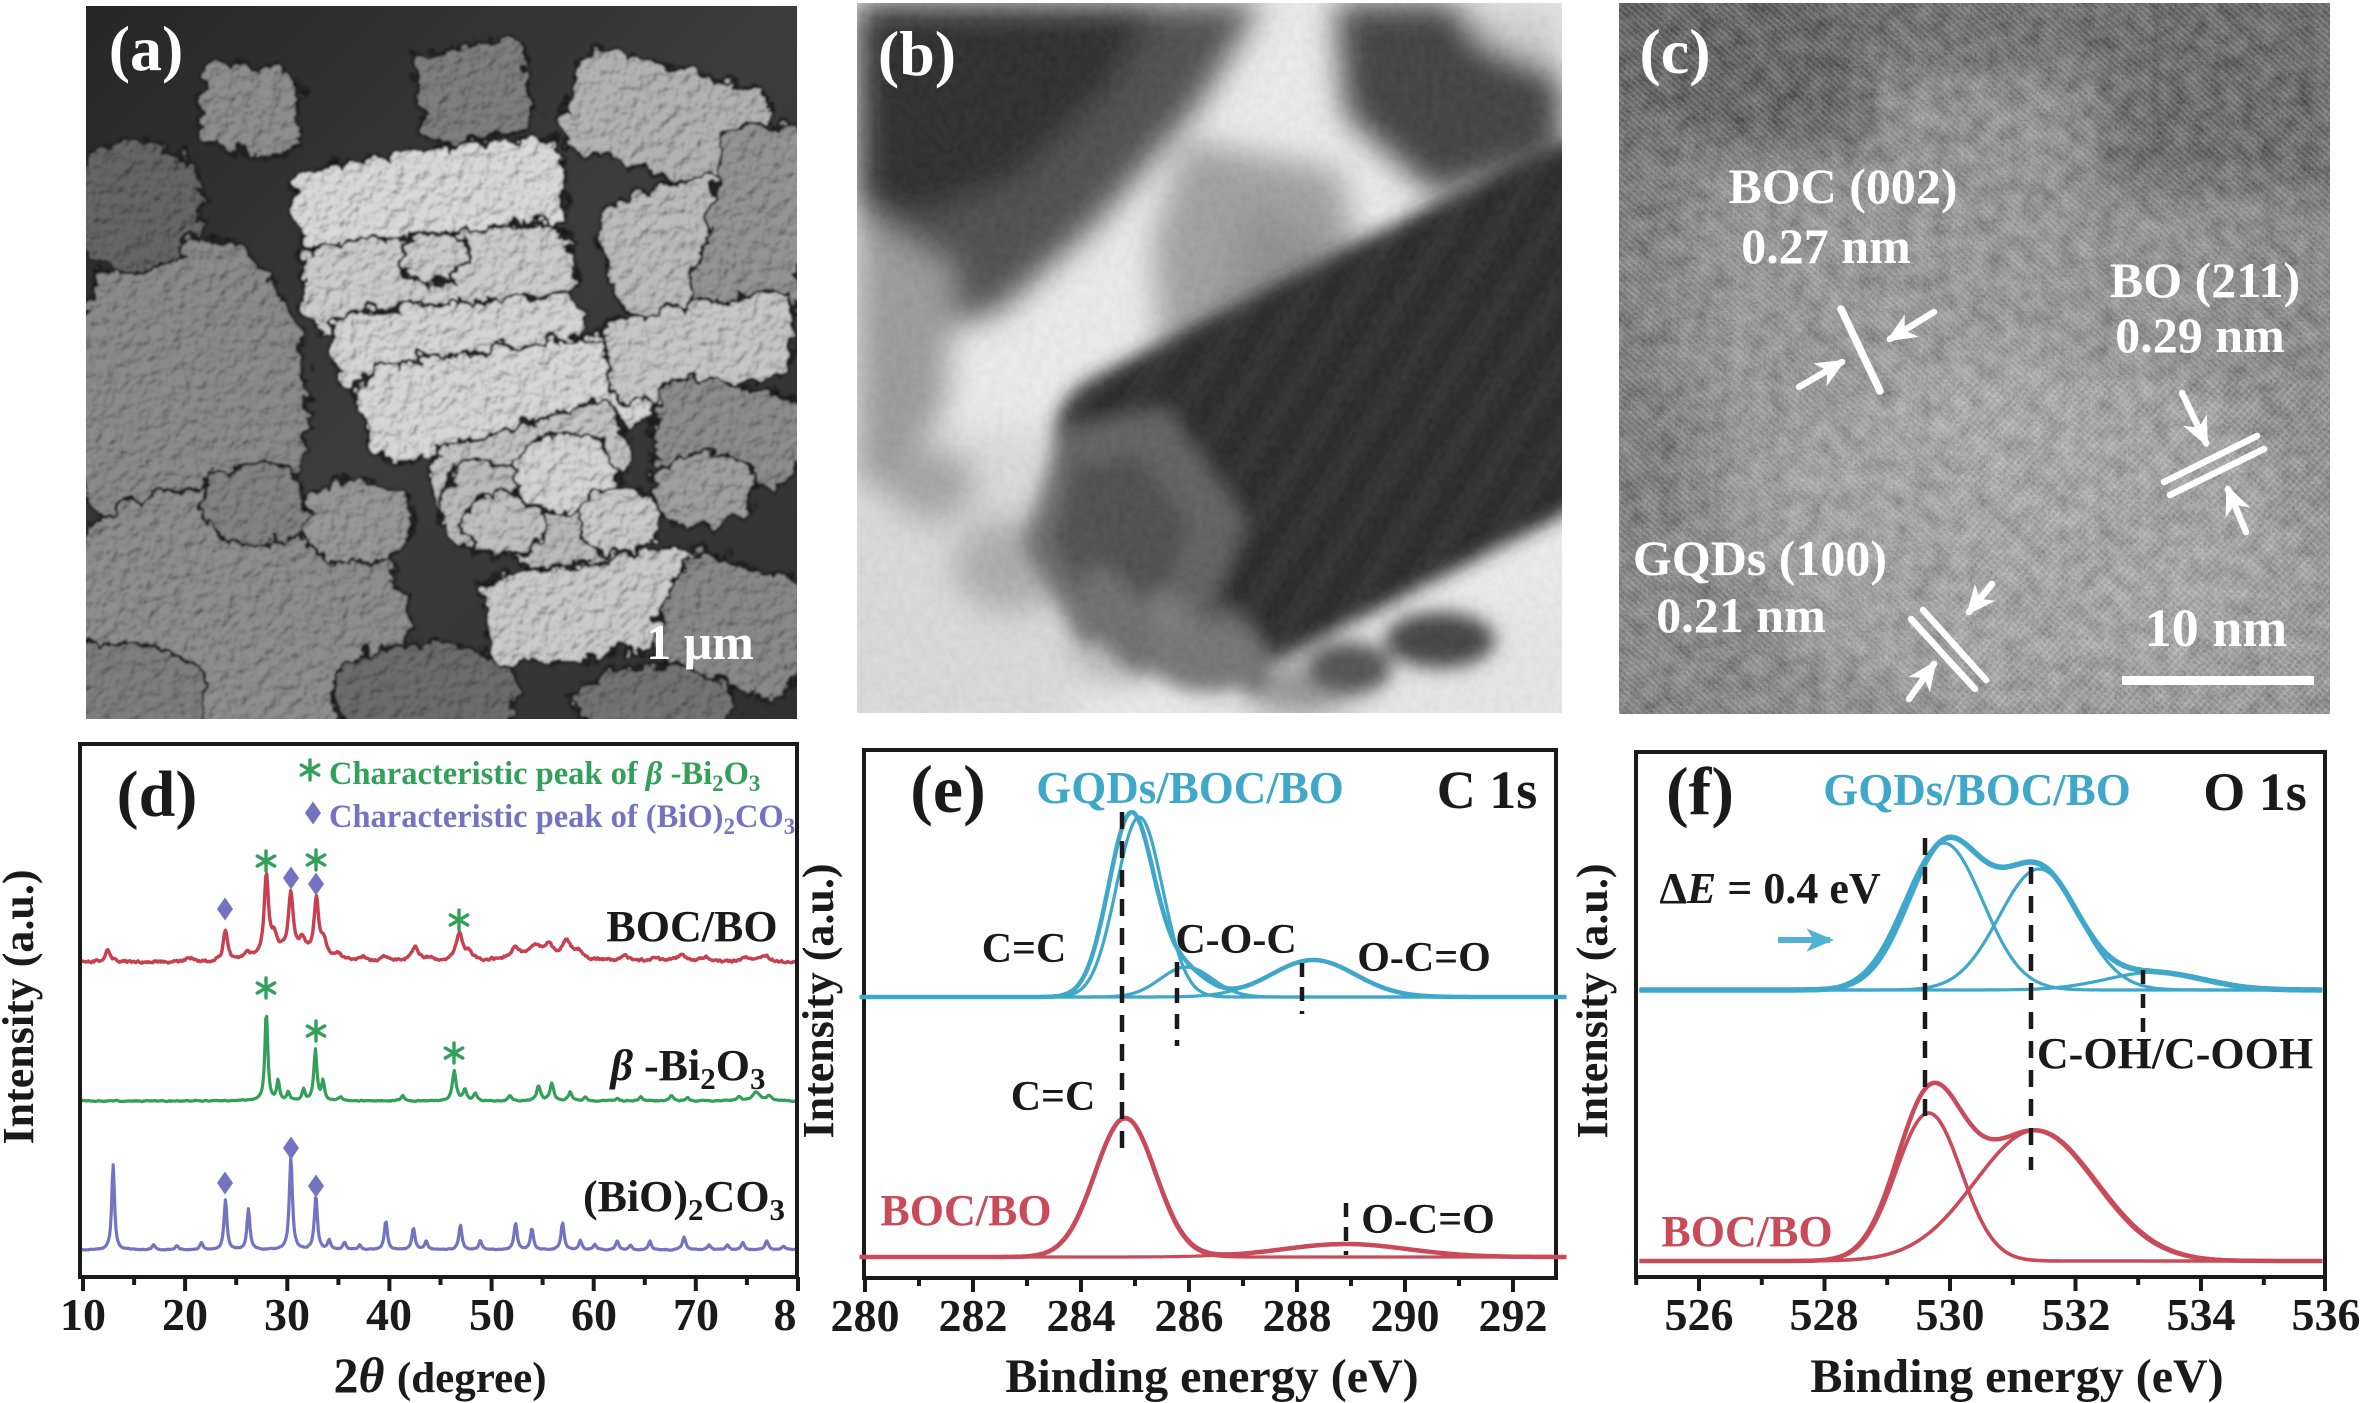 The image size is (2363, 1403). What do you see at coordinates (2255, 792) in the screenshot?
I see `svg-text: O 1s` at bounding box center [2255, 792].